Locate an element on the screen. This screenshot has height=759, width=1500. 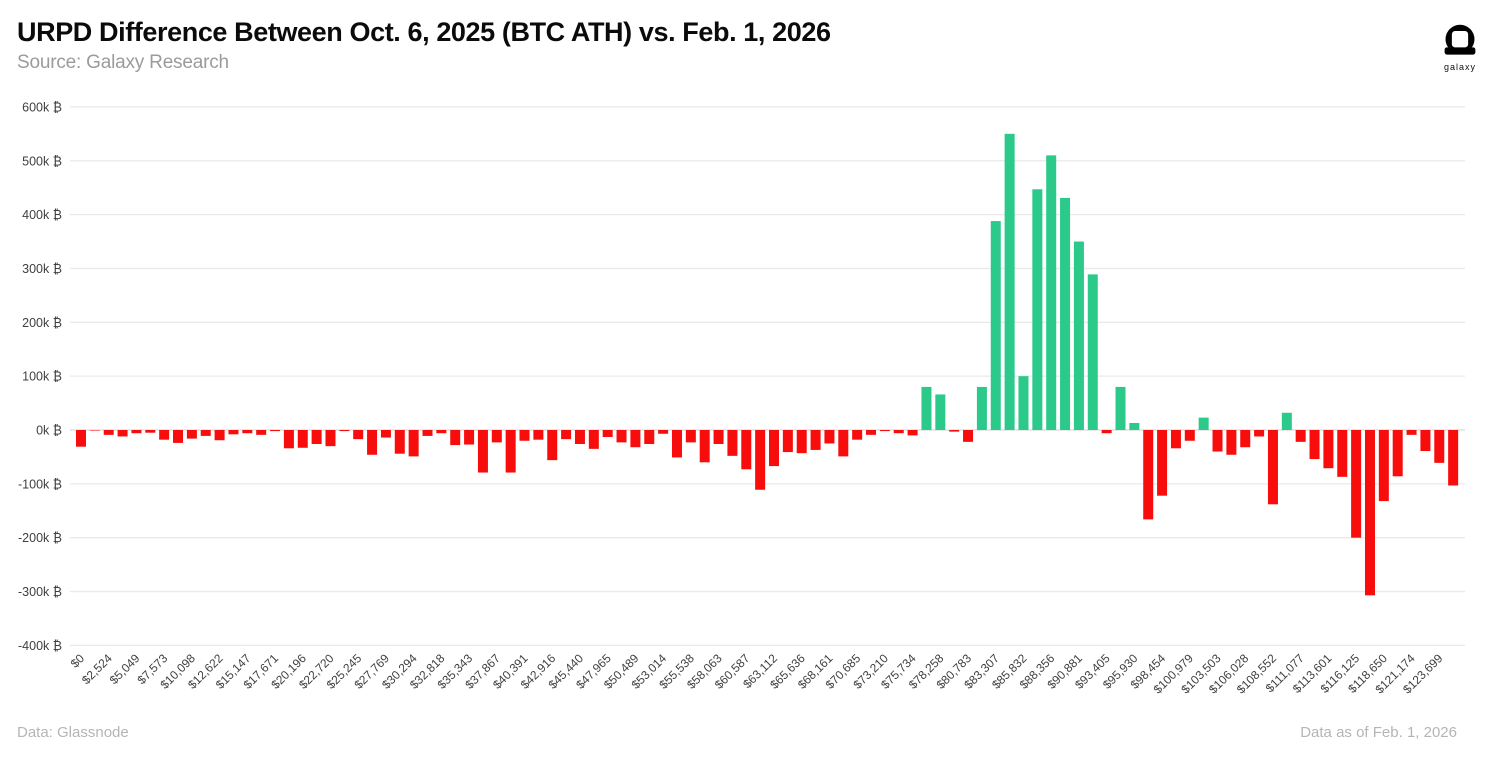
footer-as-of-date: Data as of Feb. 1, 2026 is located at coordinates (1378, 732).